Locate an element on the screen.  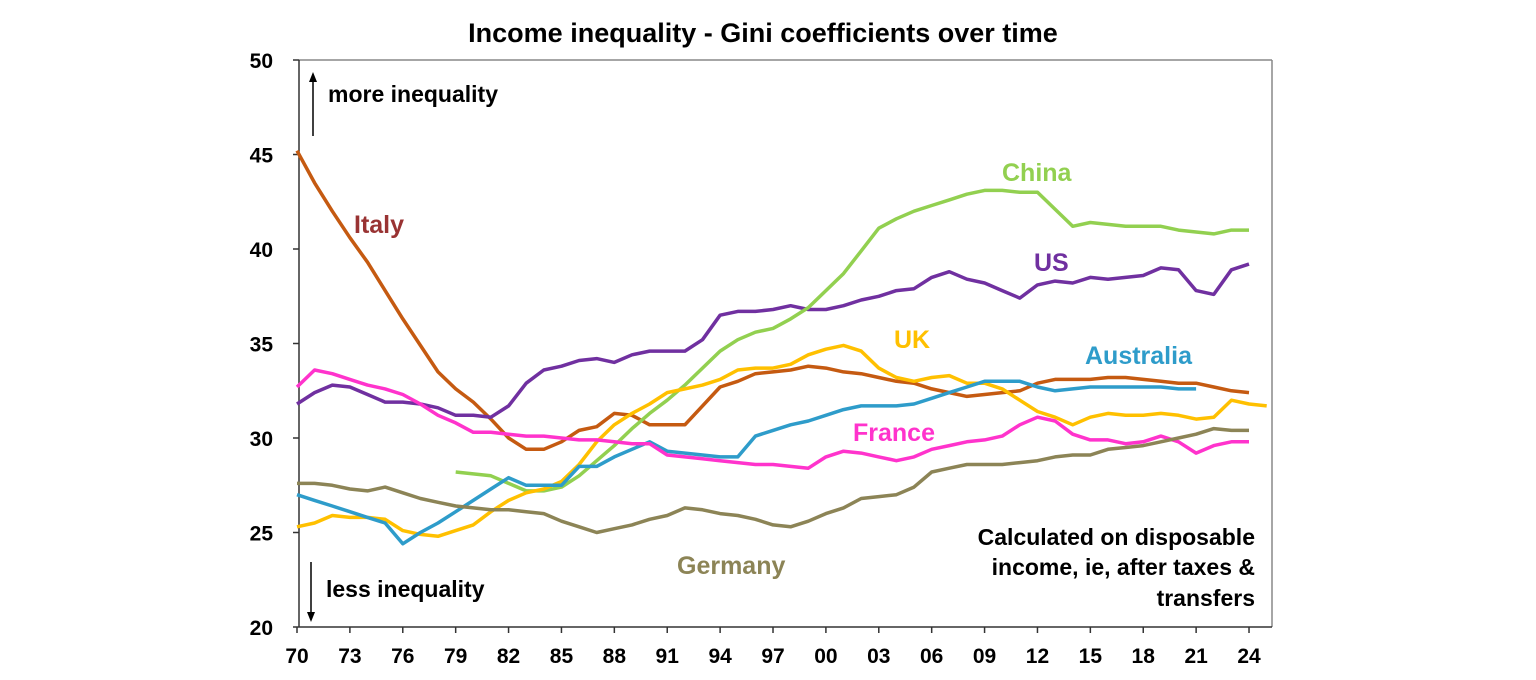
y-tick-label: 30 is located at coordinates (261, 439).